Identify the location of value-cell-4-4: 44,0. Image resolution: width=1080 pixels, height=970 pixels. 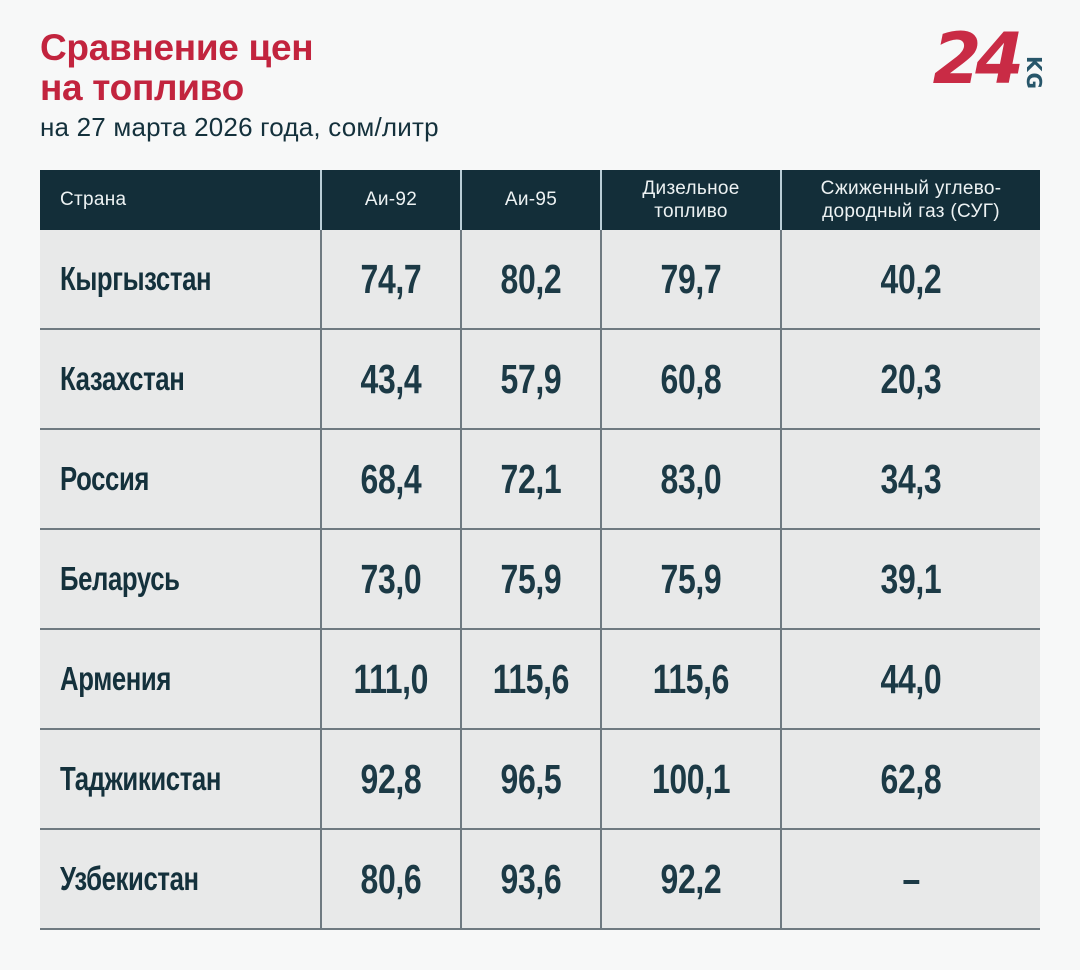
(911, 680).